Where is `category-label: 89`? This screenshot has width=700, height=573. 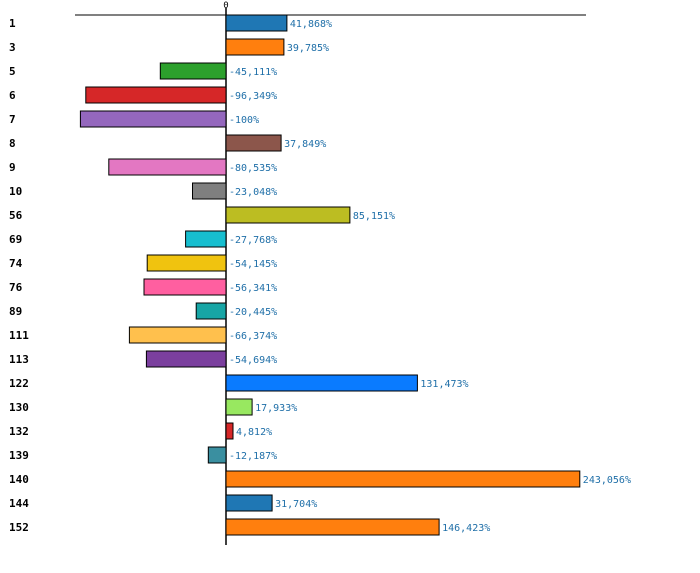 category-label: 89 is located at coordinates (15, 311).